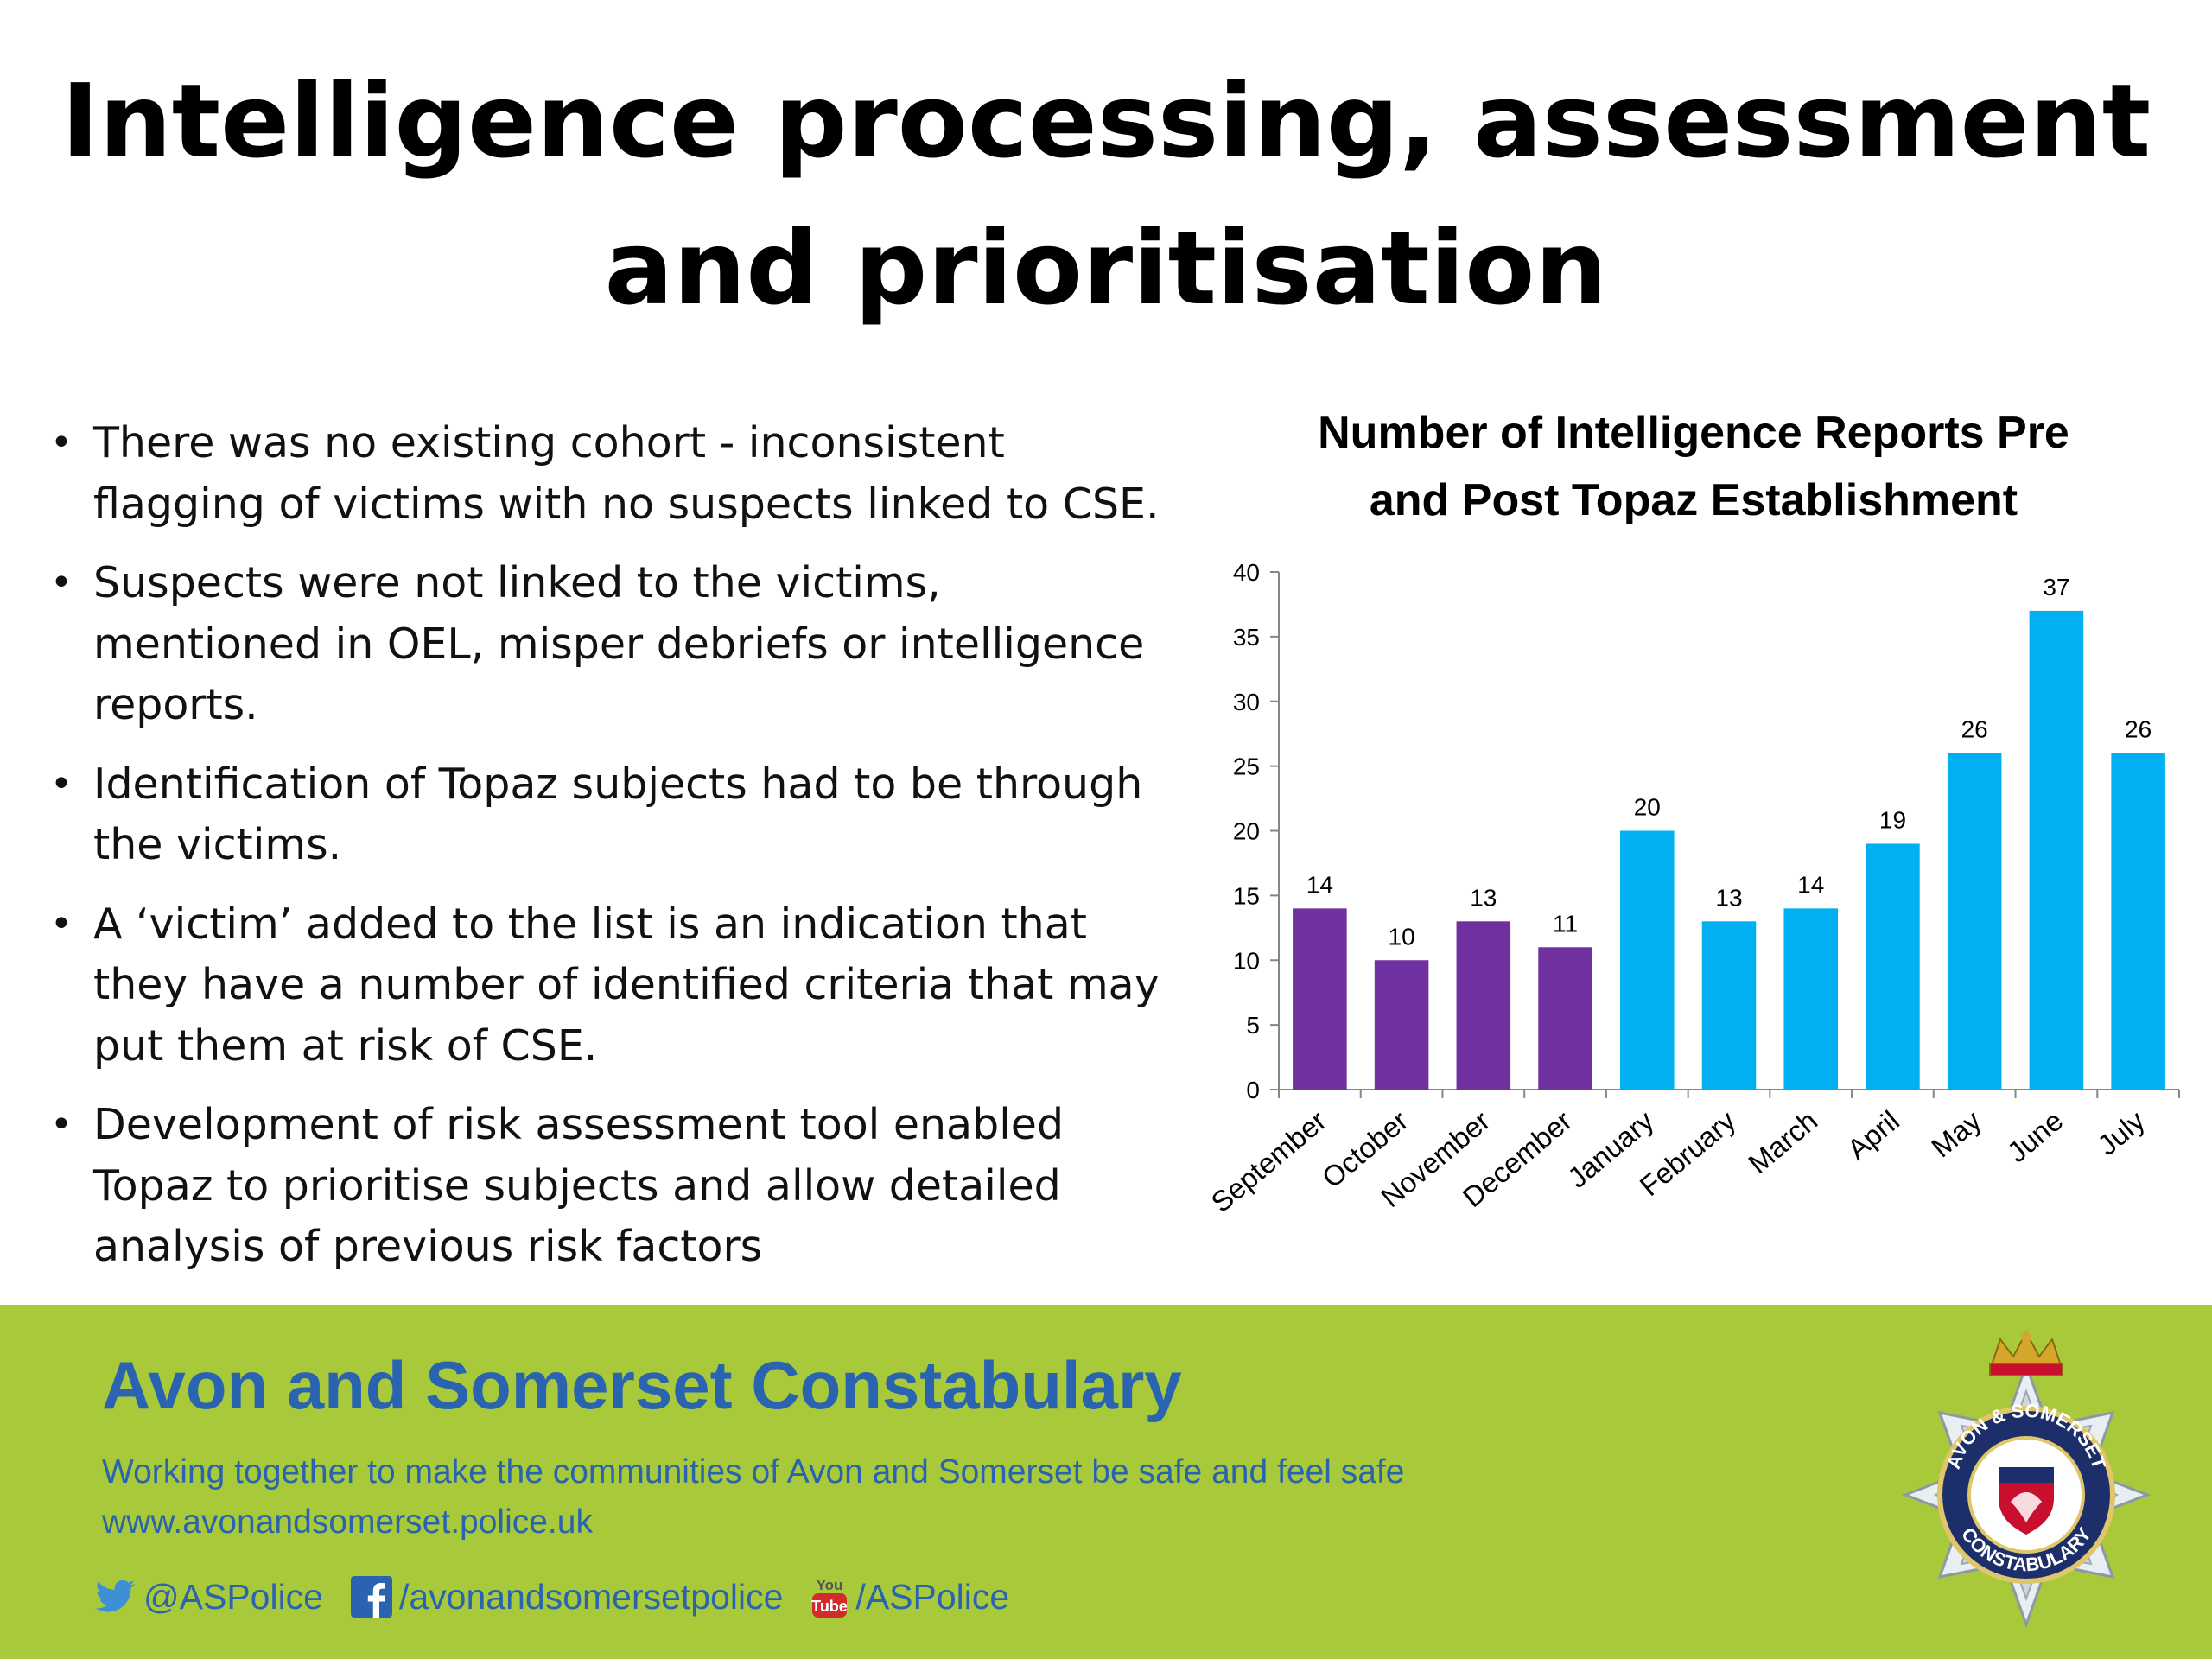  I want to click on constabulary-crest-icon: AVON & SOMERSET CONSTABULARY, so click(2026, 1480).